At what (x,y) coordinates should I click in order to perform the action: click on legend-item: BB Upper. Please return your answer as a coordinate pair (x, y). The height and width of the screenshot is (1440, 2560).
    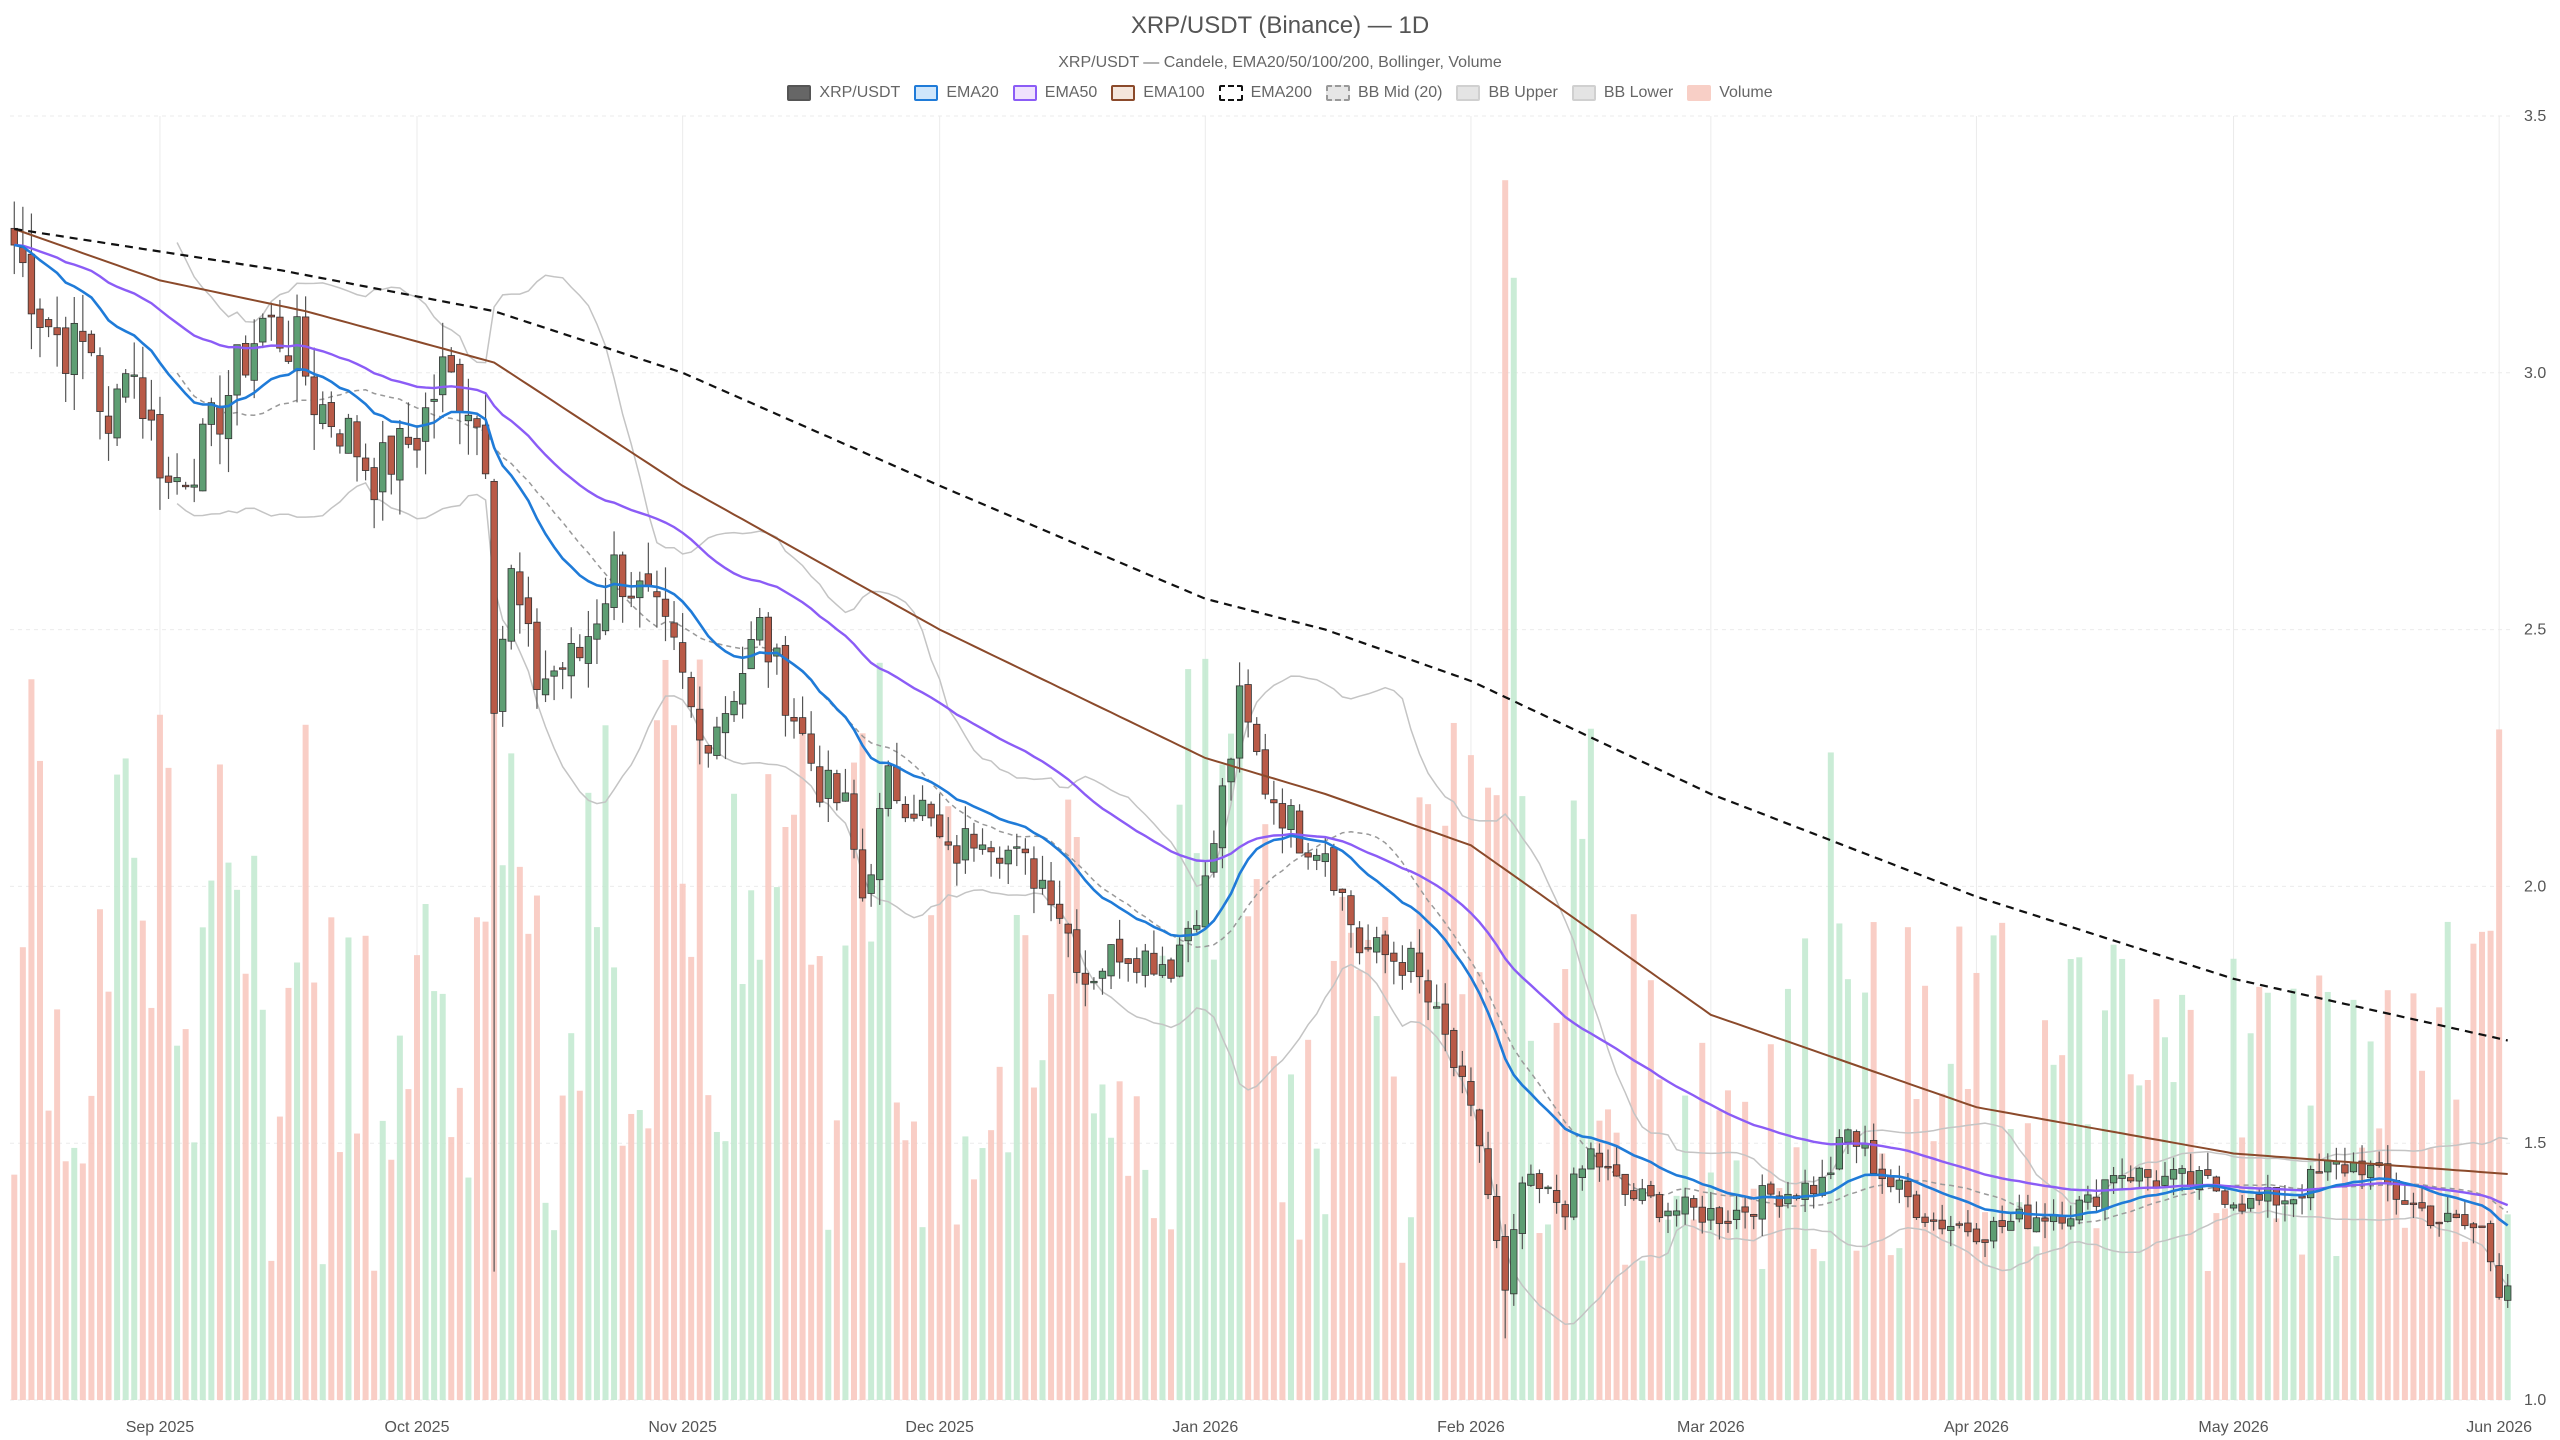
    Looking at the image, I should click on (1507, 93).